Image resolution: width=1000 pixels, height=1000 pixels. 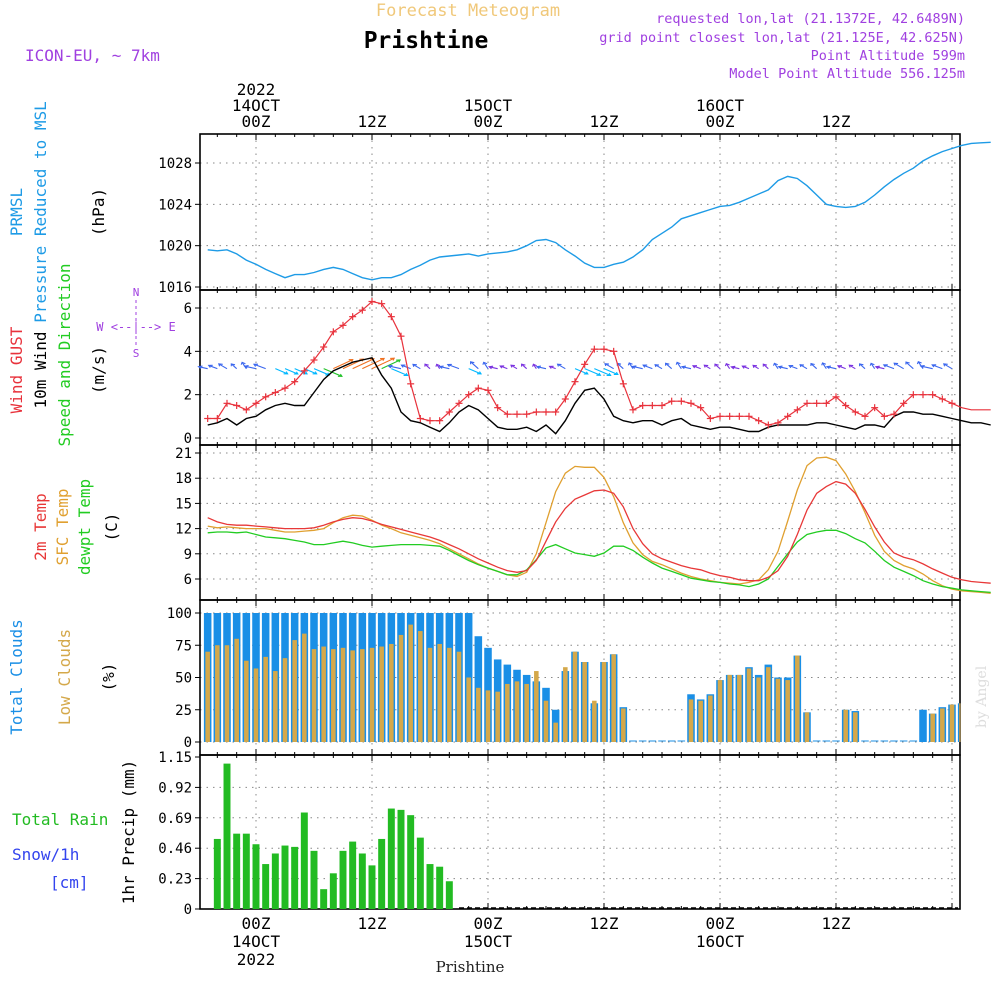 What do you see at coordinates (175, 205) in the screenshot?
I see `y-tick-label: 1024` at bounding box center [175, 205].